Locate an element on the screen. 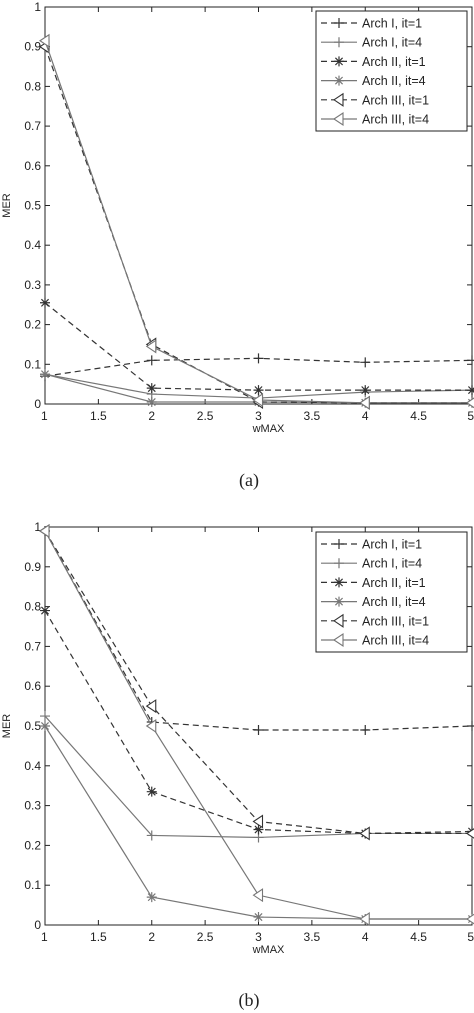 Image resolution: width=474 pixels, height=1013 pixels. legend-entry: Arch I, it=1 is located at coordinates (371, 545).